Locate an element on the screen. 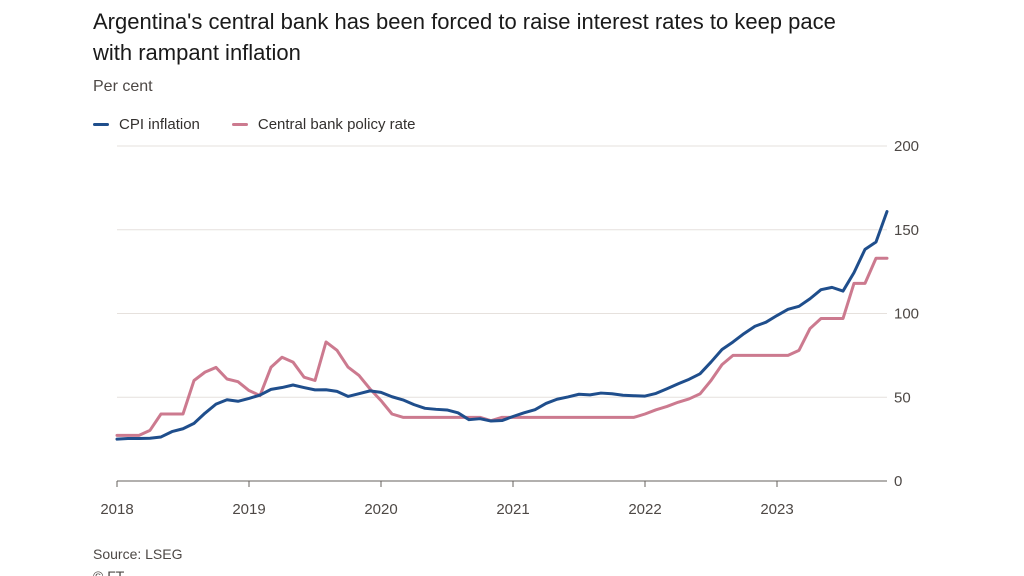  x-tick-label-2018: 2018 is located at coordinates (116, 509).